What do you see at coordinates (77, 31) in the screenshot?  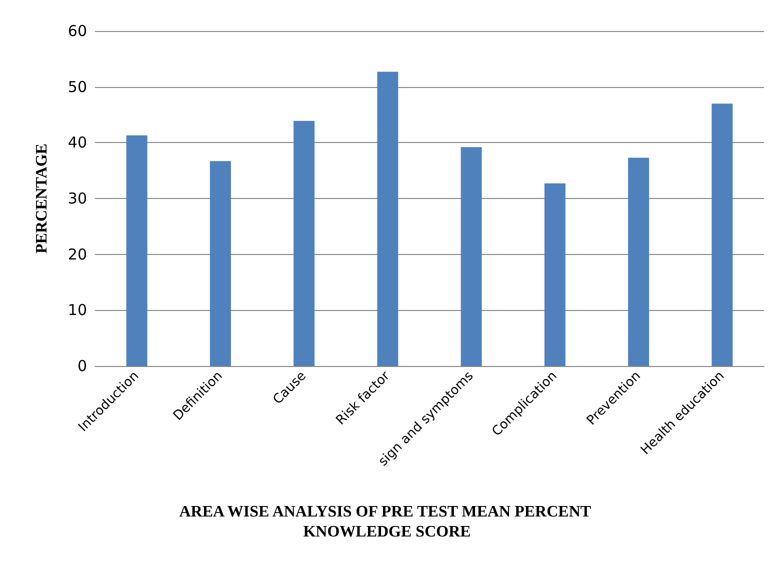 I see `y-tick-label: 60` at bounding box center [77, 31].